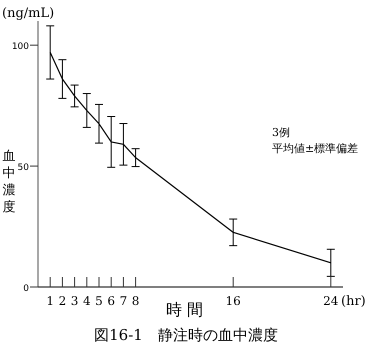 Image resolution: width=370 pixels, height=350 pixels. I want to click on x-tick-label: 1, so click(50, 301).